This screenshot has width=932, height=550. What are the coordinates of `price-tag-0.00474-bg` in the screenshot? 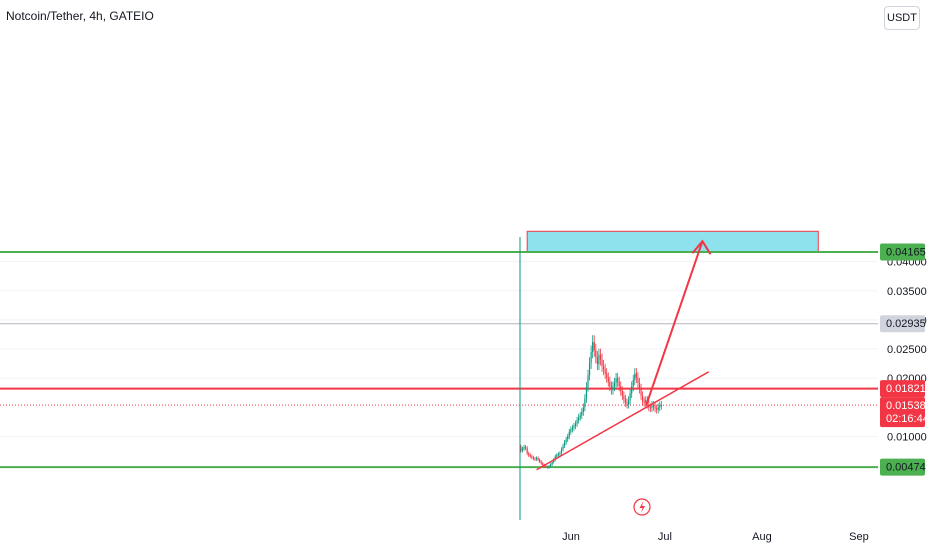 It's located at (902, 467).